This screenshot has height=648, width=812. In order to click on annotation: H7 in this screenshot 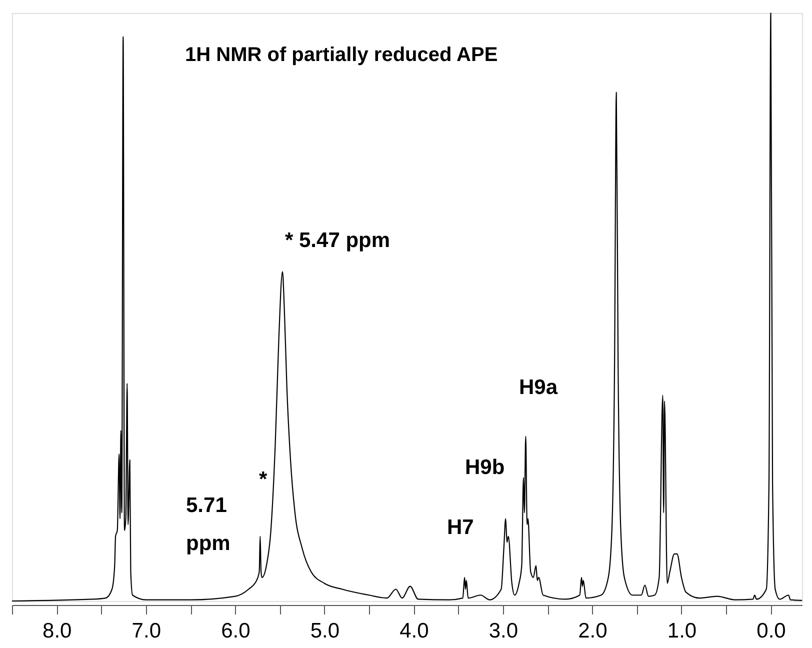, I will do `click(460, 527)`.